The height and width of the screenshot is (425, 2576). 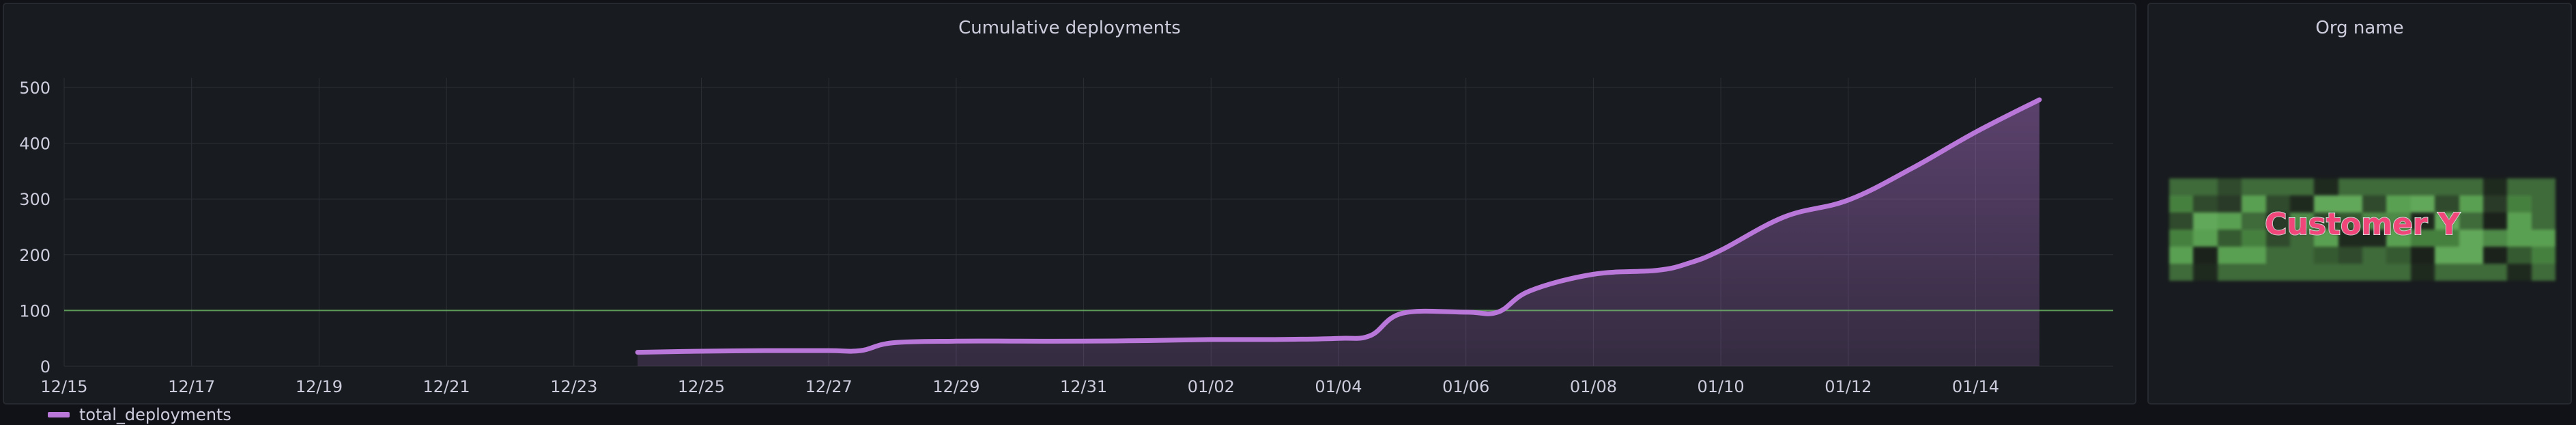 I want to click on y-tick-label: 100, so click(x=35, y=310).